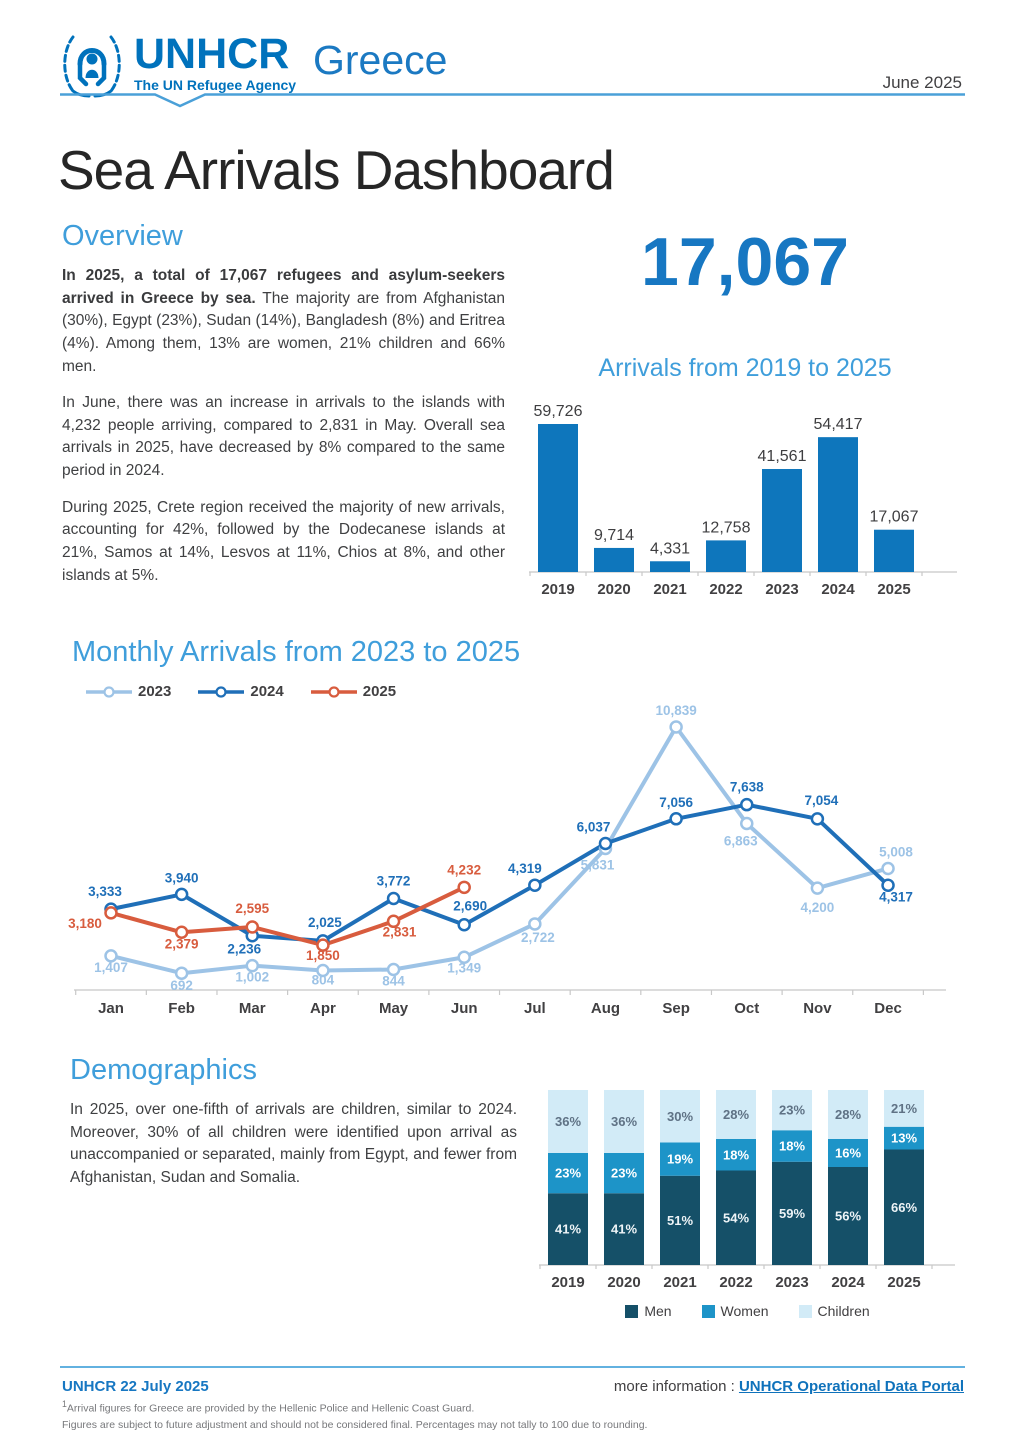 The image size is (1024, 1449). Describe the element at coordinates (464, 1008) in the screenshot. I see `svg-text: Jun` at that location.